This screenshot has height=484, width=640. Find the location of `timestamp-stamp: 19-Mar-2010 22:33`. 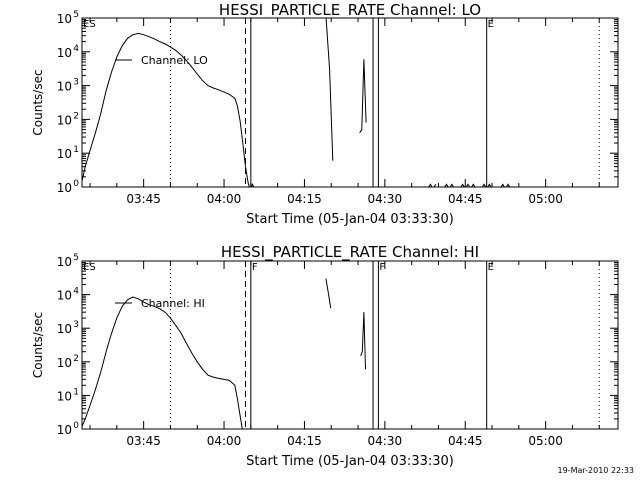

timestamp-stamp: 19-Mar-2010 22:33 is located at coordinates (596, 470).